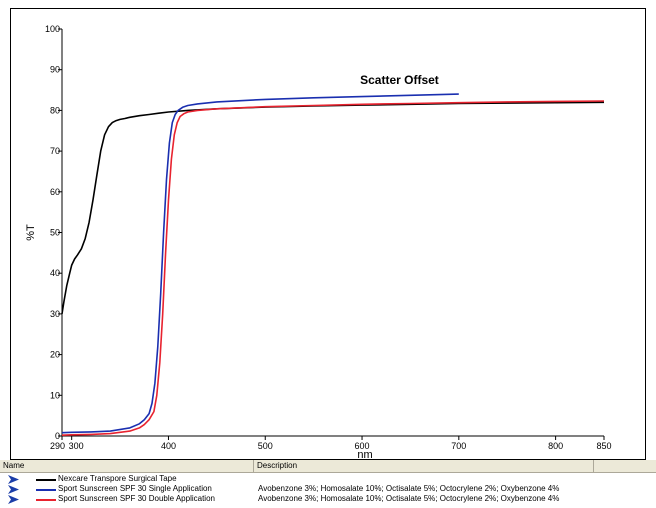  What do you see at coordinates (55, 395) in the screenshot?
I see `y-tick-label: 10` at bounding box center [55, 395].